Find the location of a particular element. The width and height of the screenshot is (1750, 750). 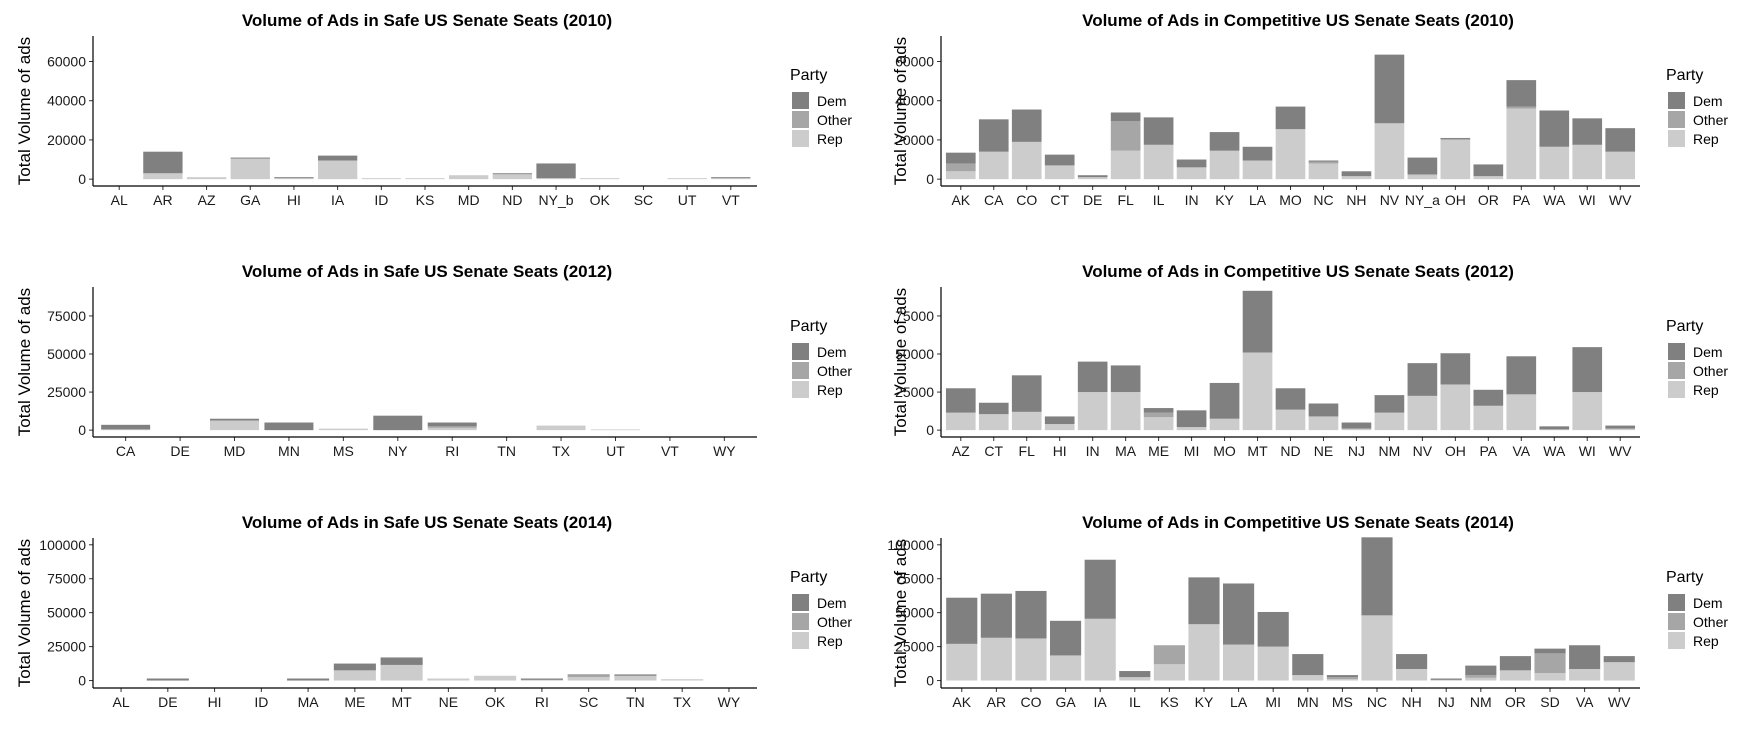

x-tick-label: MI is located at coordinates (1192, 451).